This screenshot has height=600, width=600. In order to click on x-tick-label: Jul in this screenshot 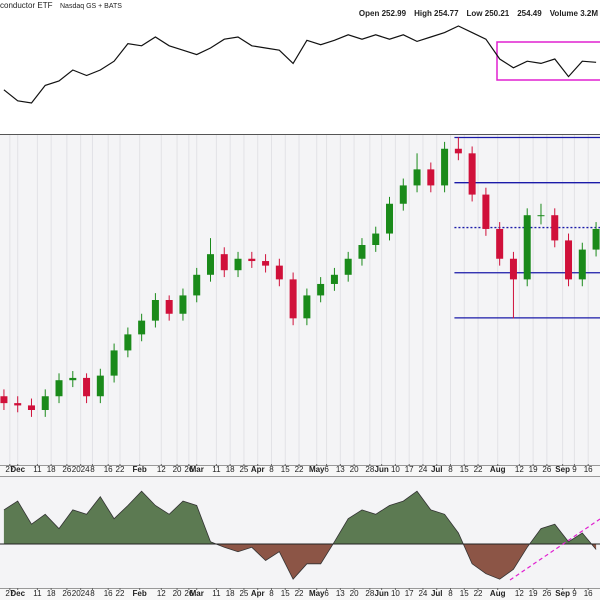, I will do `click(437, 469)`.